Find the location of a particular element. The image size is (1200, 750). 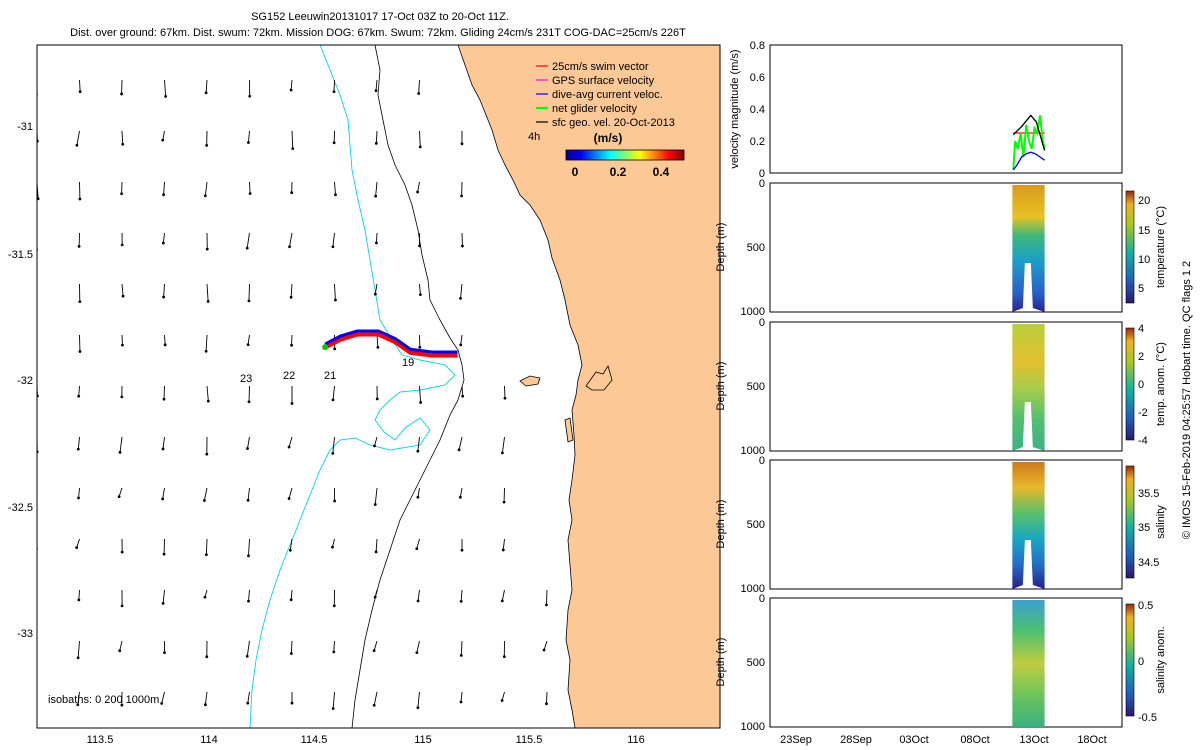

cb-tick: 0.5 is located at coordinates (1145, 606).